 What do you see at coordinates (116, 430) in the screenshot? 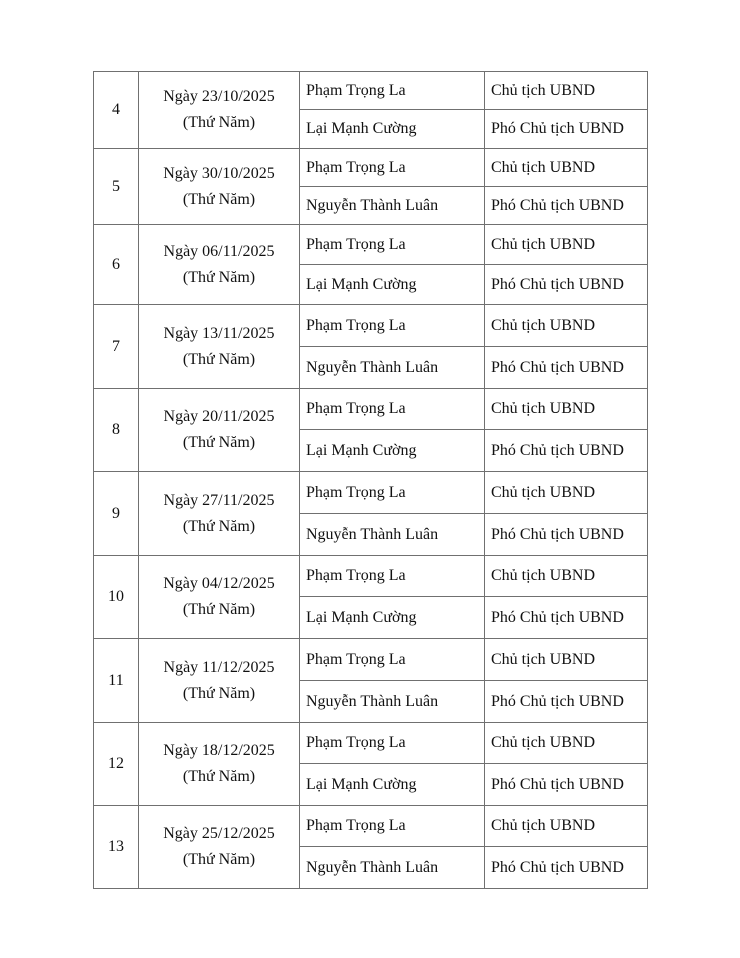
I see `row-number: 8` at bounding box center [116, 430].